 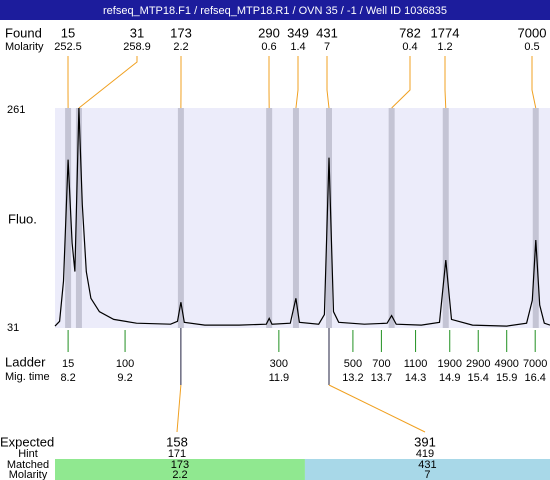 I want to click on ladder-size: 1900, so click(x=450, y=364).